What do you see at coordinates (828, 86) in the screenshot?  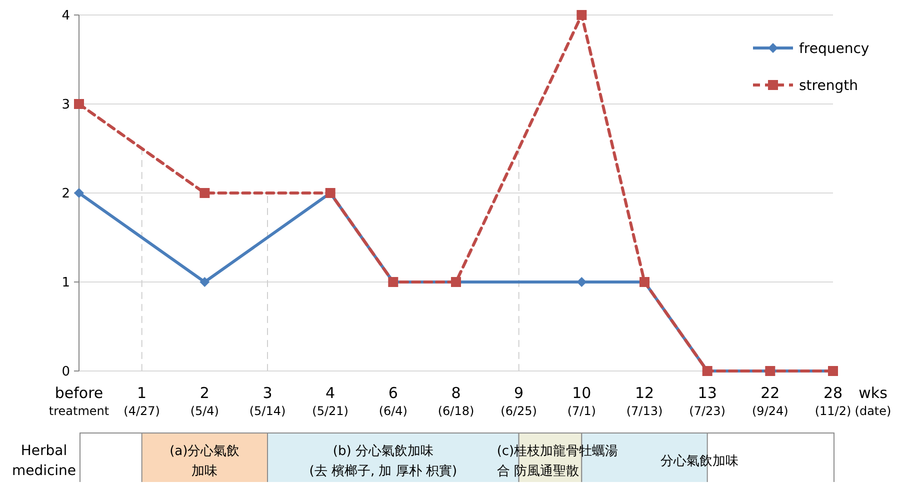 I see `legend-label: strength` at bounding box center [828, 86].